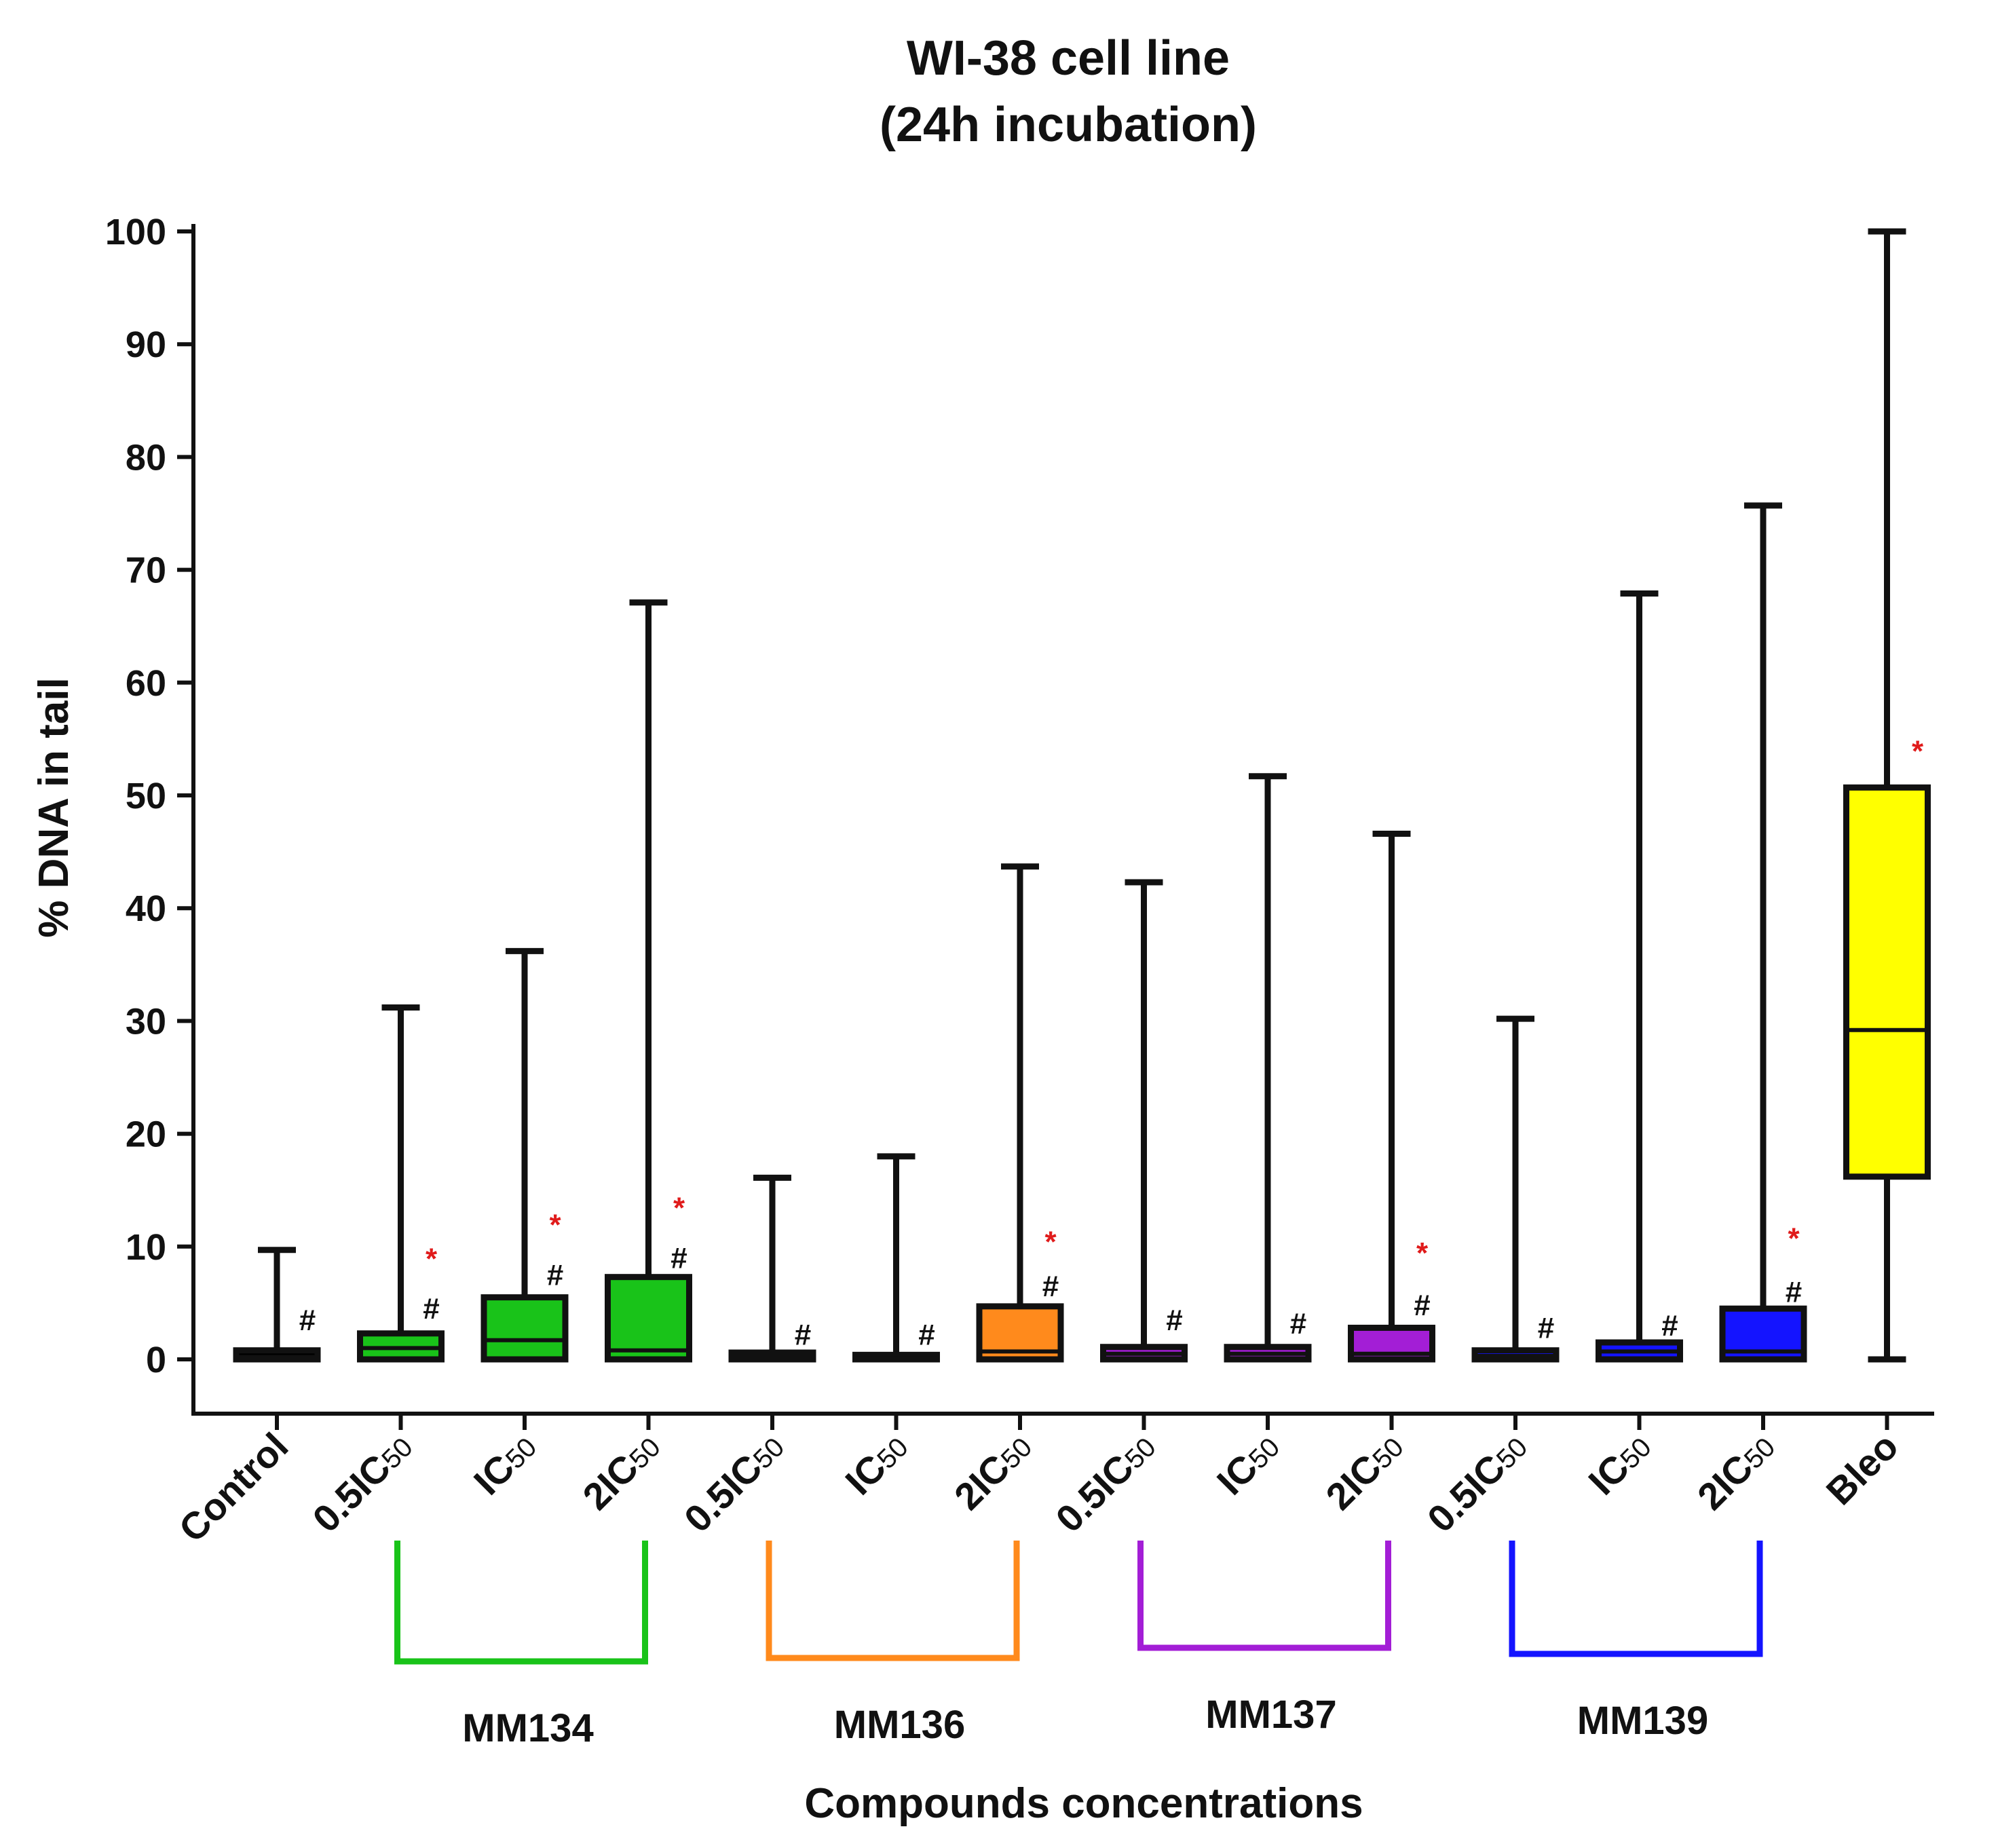 Image resolution: width=2000 pixels, height=1848 pixels. What do you see at coordinates (1083, 1803) in the screenshot?
I see `x-axis-title: Compounds concentrations` at bounding box center [1083, 1803].